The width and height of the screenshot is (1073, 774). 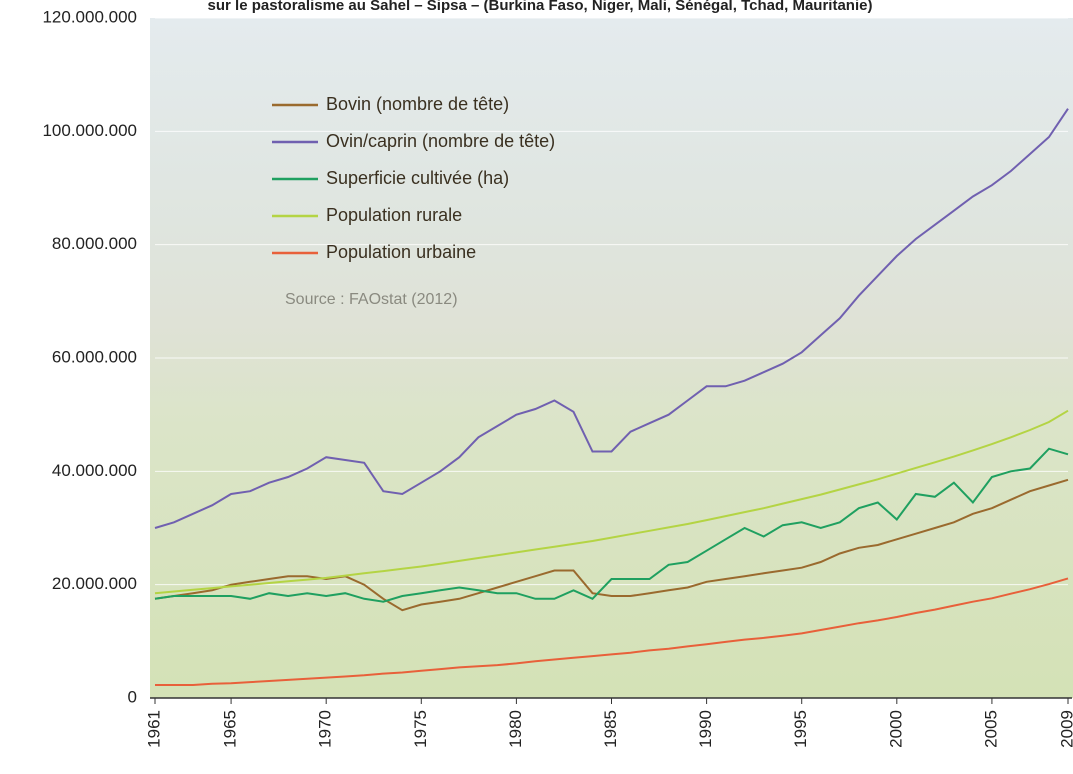 I want to click on y-tick-label: 40.000.000, so click(x=94, y=470).